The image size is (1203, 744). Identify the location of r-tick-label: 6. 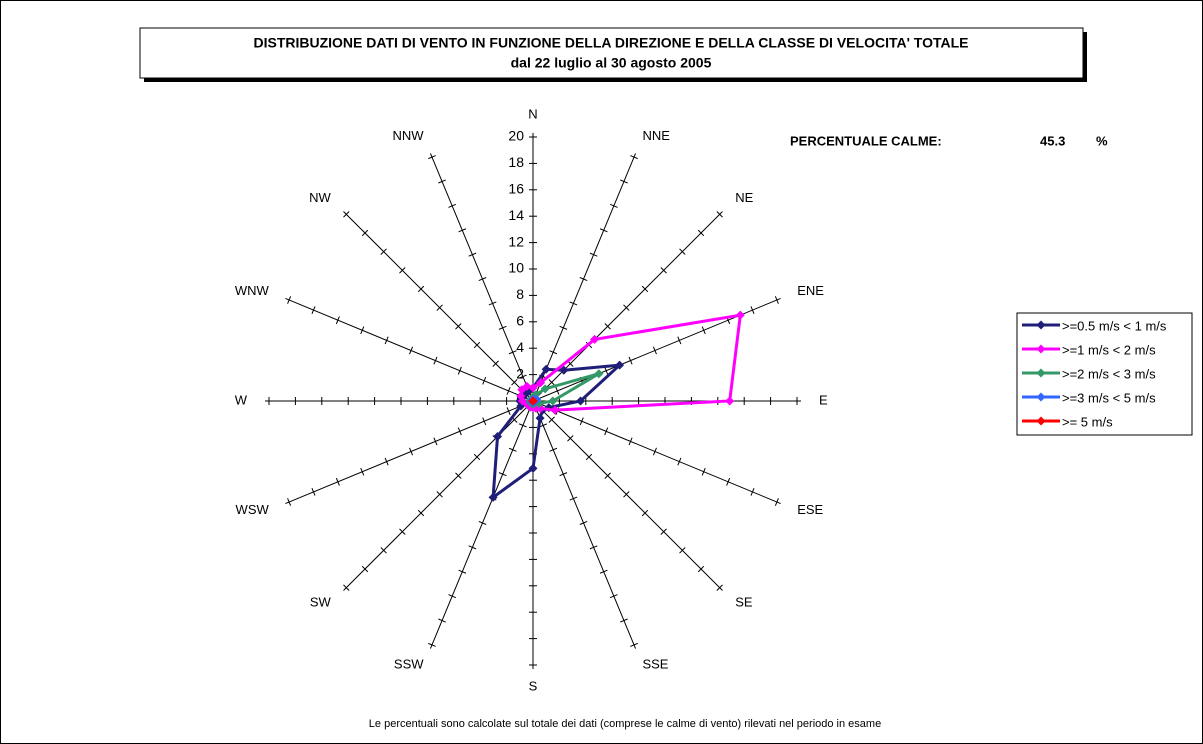
(520, 321).